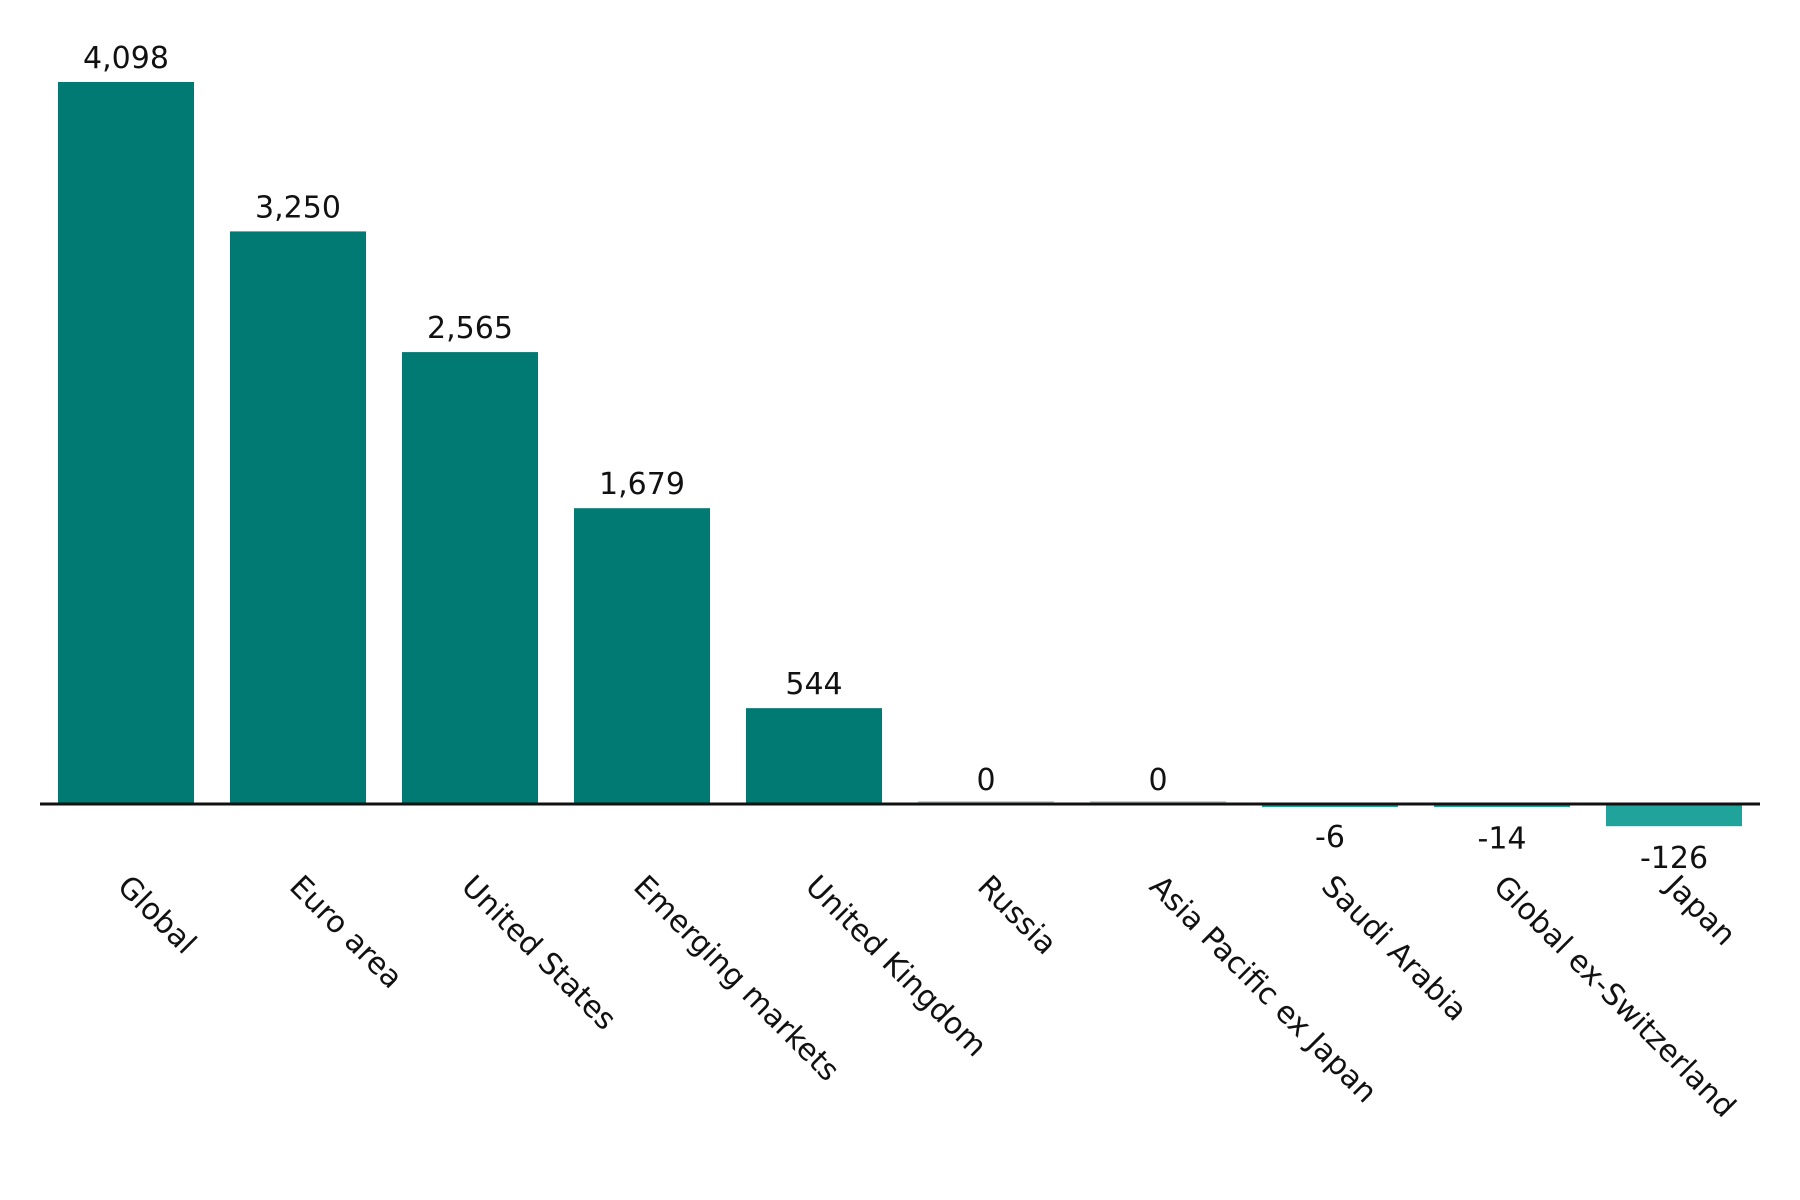 The image size is (1800, 1200). Describe the element at coordinates (1016, 915) in the screenshot. I see `category-label: Russia` at that location.